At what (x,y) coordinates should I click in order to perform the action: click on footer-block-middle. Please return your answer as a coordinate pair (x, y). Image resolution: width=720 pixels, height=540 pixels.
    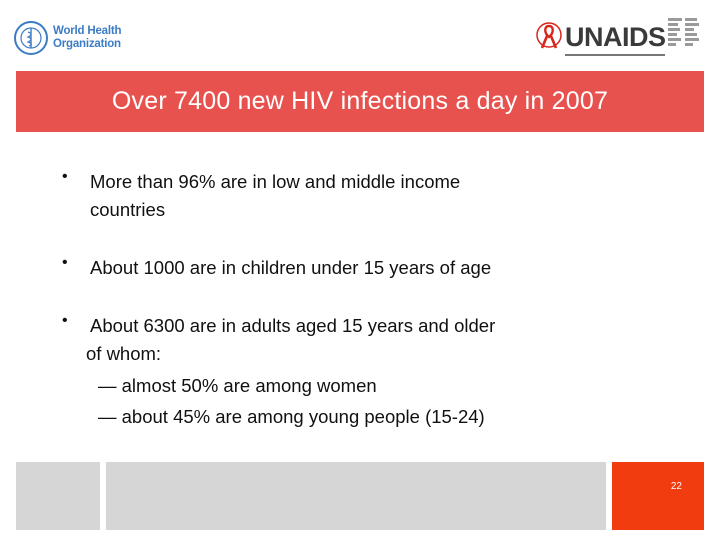
    Looking at the image, I should click on (356, 496).